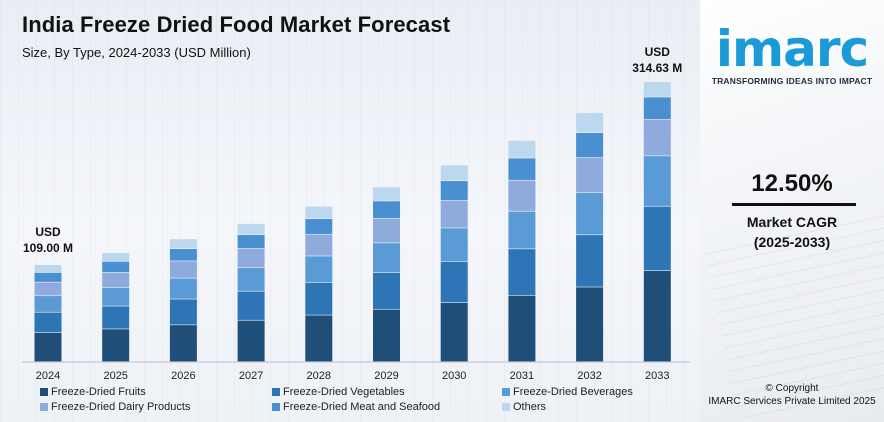 This screenshot has height=422, width=884. What do you see at coordinates (522, 376) in the screenshot?
I see `x-tick-label-2031: 2031` at bounding box center [522, 376].